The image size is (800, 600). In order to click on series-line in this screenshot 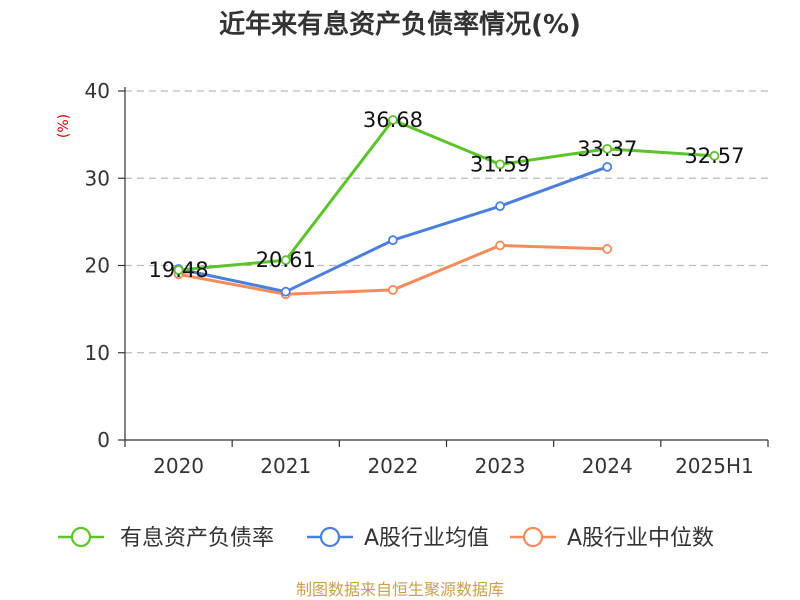, I will do `click(393, 229)`.